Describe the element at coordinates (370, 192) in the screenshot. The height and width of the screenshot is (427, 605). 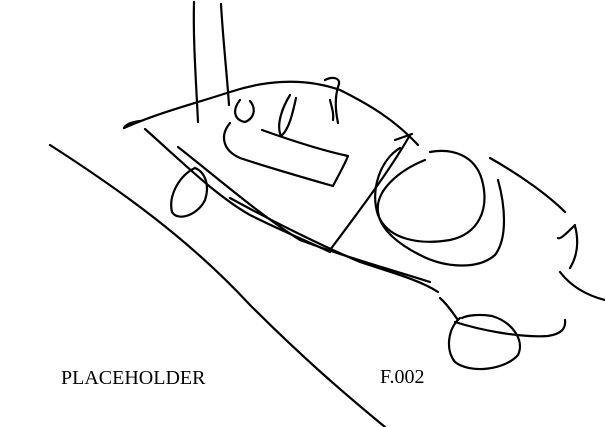
I see `front-cross-line` at that location.